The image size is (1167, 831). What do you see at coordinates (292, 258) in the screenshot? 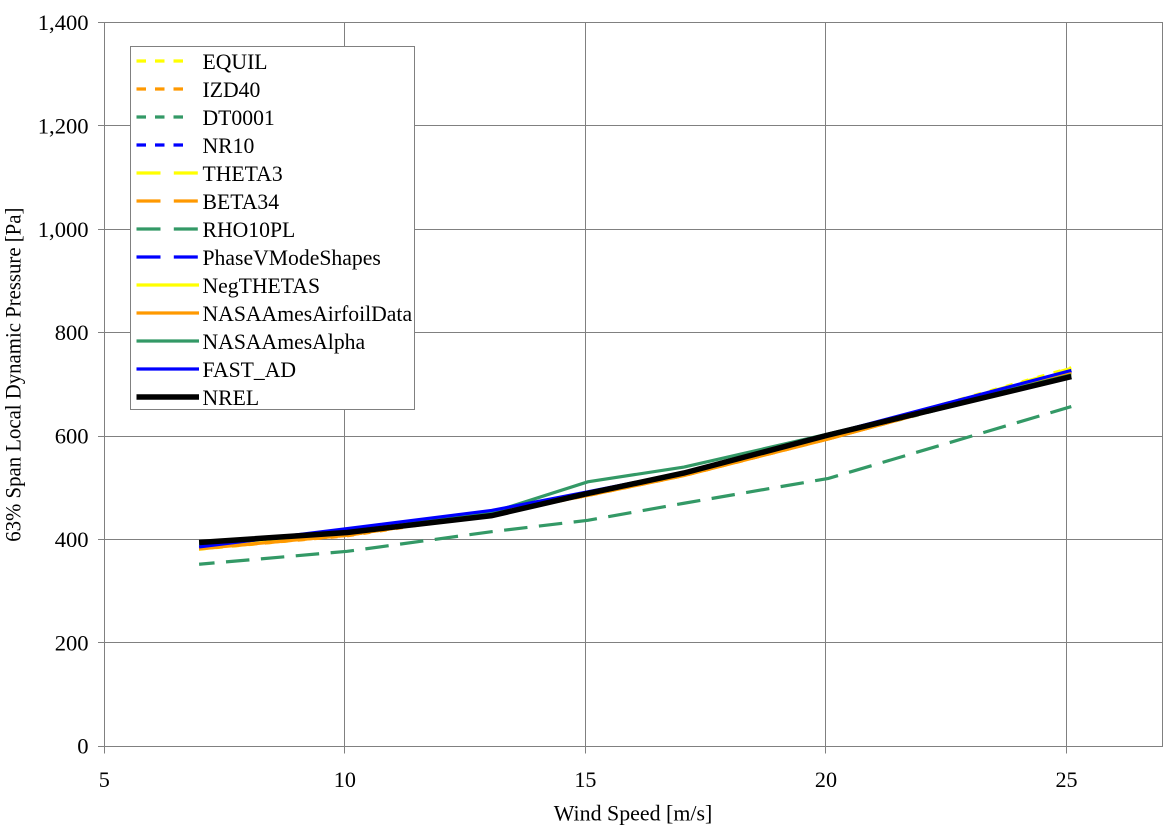
I see `svg-text: PhaseVModeShapes` at bounding box center [292, 258].